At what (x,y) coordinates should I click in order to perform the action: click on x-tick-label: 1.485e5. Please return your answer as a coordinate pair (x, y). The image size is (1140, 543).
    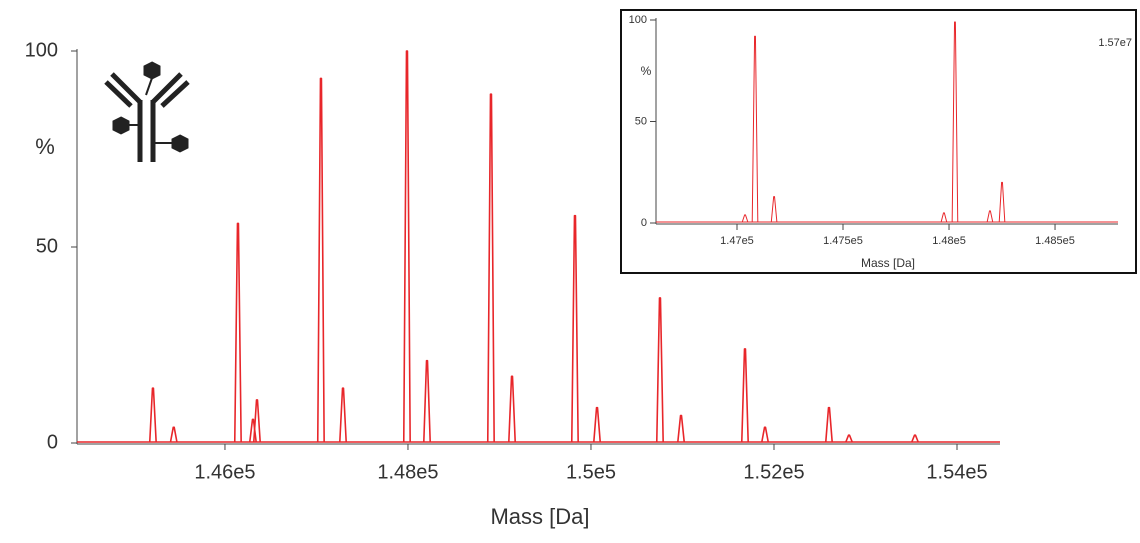
    Looking at the image, I should click on (1055, 241).